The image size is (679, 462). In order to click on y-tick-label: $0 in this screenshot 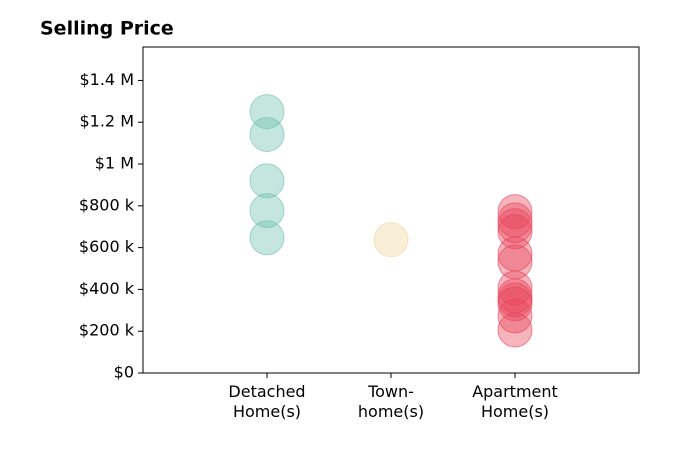, I will do `click(124, 372)`.